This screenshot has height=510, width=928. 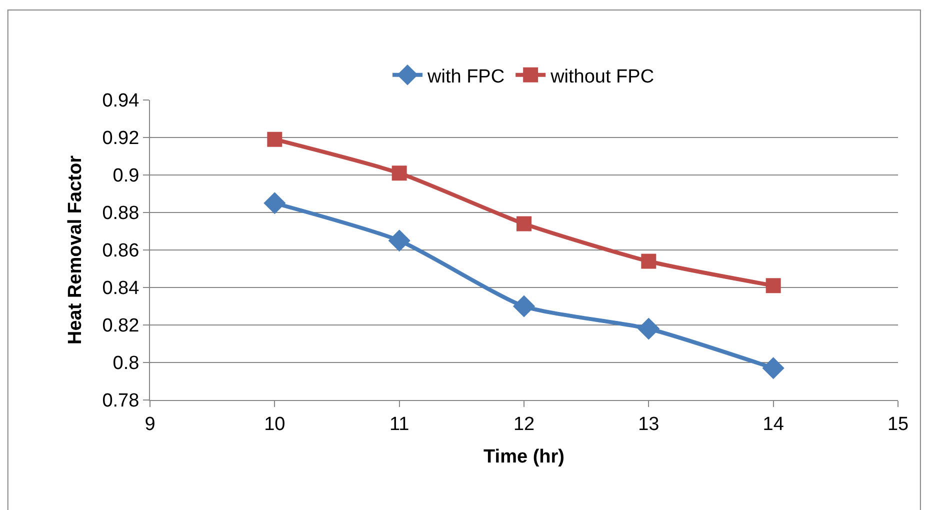 What do you see at coordinates (150, 424) in the screenshot?
I see `x-tick-label: 9` at bounding box center [150, 424].